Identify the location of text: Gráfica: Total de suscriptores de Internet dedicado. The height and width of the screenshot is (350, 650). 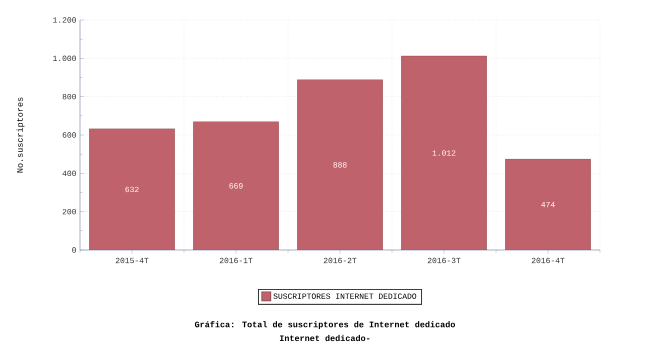
(325, 324).